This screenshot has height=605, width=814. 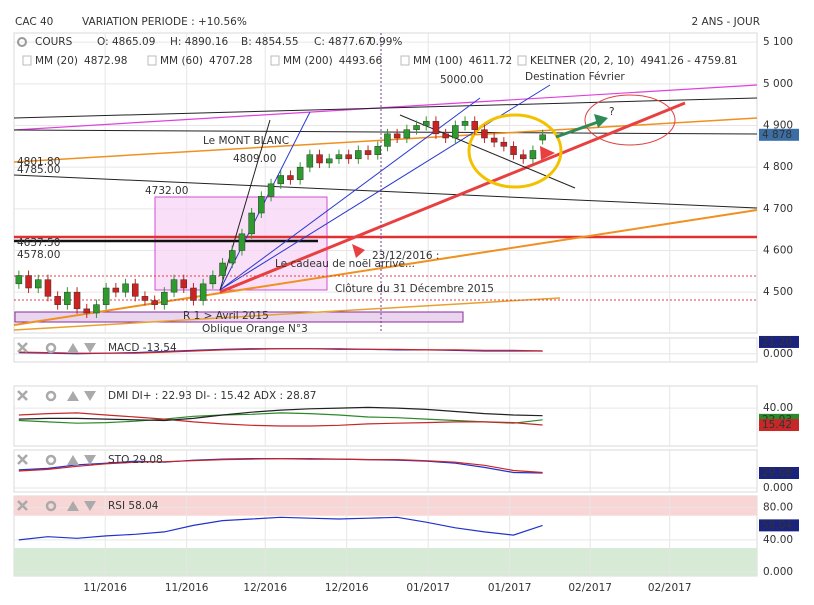 I want to click on value-marker-label: 58.04, so click(x=777, y=525).